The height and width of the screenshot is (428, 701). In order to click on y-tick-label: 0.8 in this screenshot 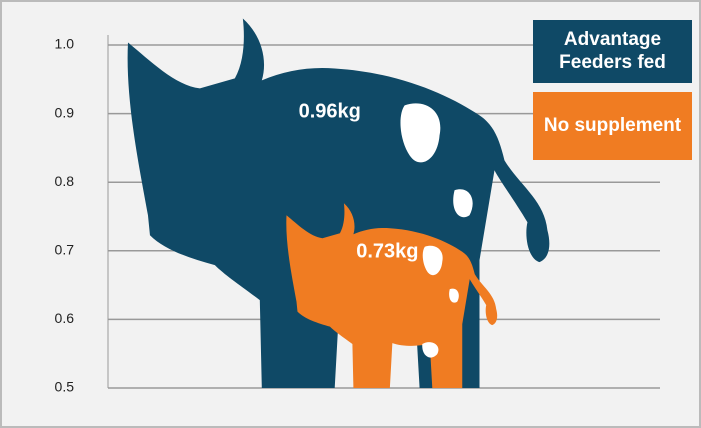, I will do `click(65, 181)`.